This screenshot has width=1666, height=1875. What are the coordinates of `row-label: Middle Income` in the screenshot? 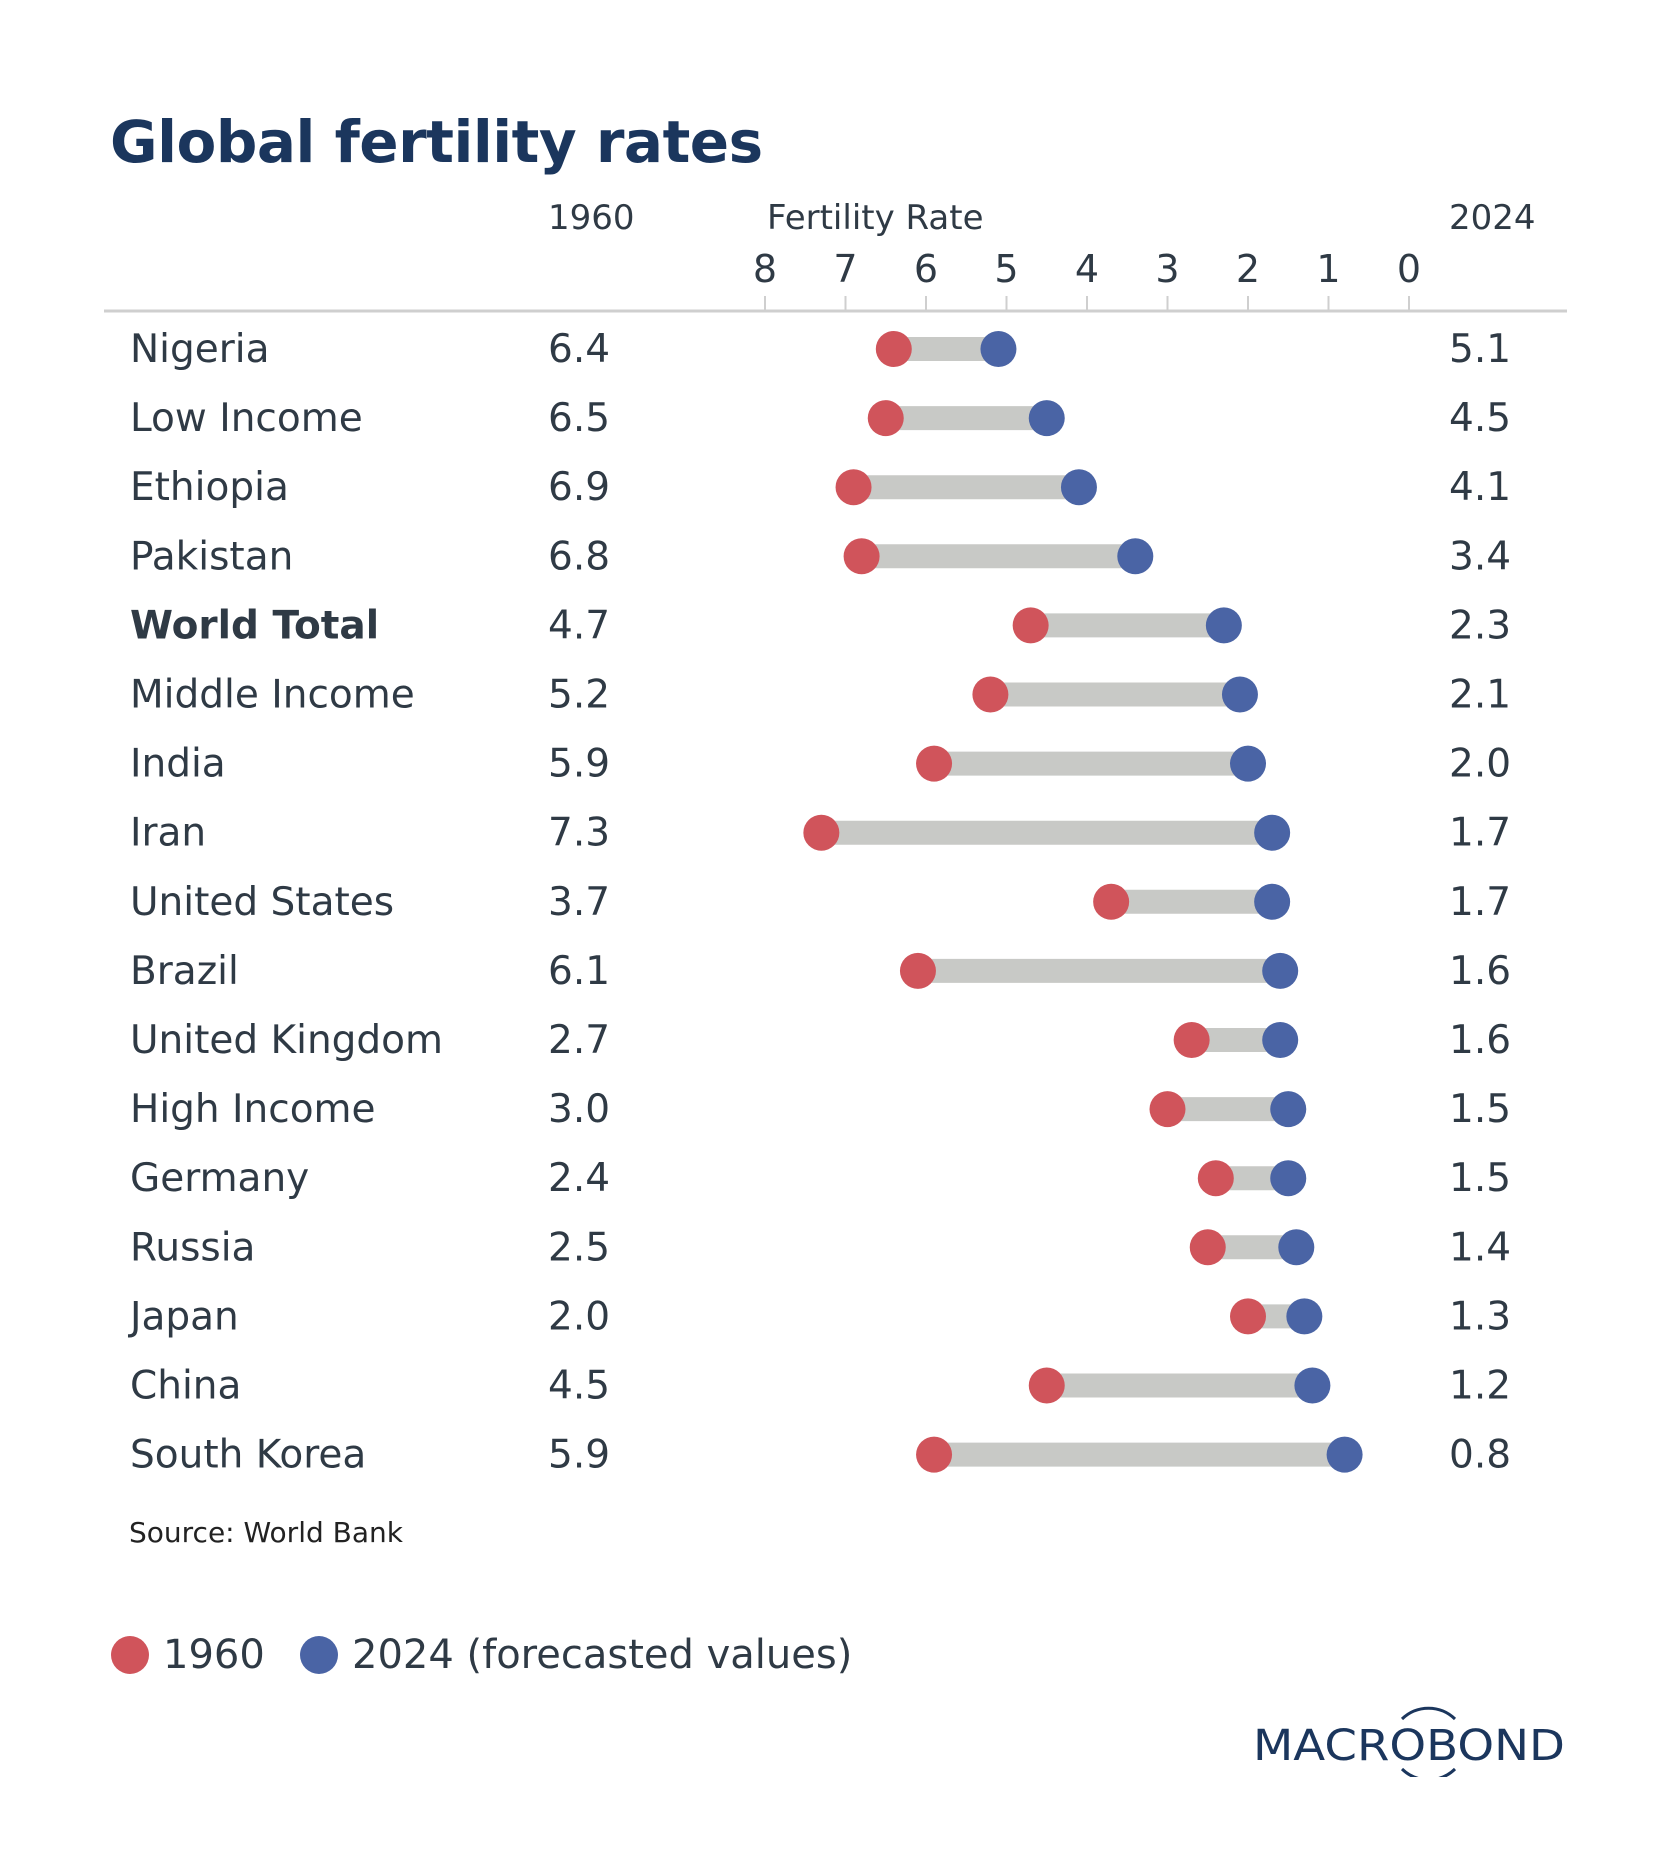 It's located at (272, 695).